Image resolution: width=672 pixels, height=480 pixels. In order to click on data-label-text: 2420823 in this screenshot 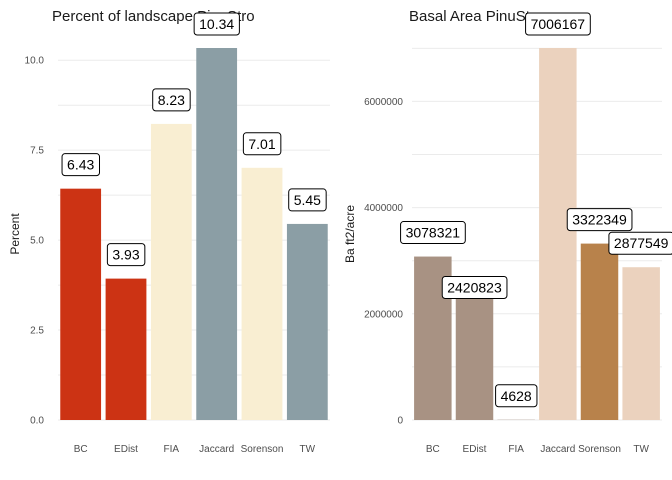, I will do `click(474, 287)`.